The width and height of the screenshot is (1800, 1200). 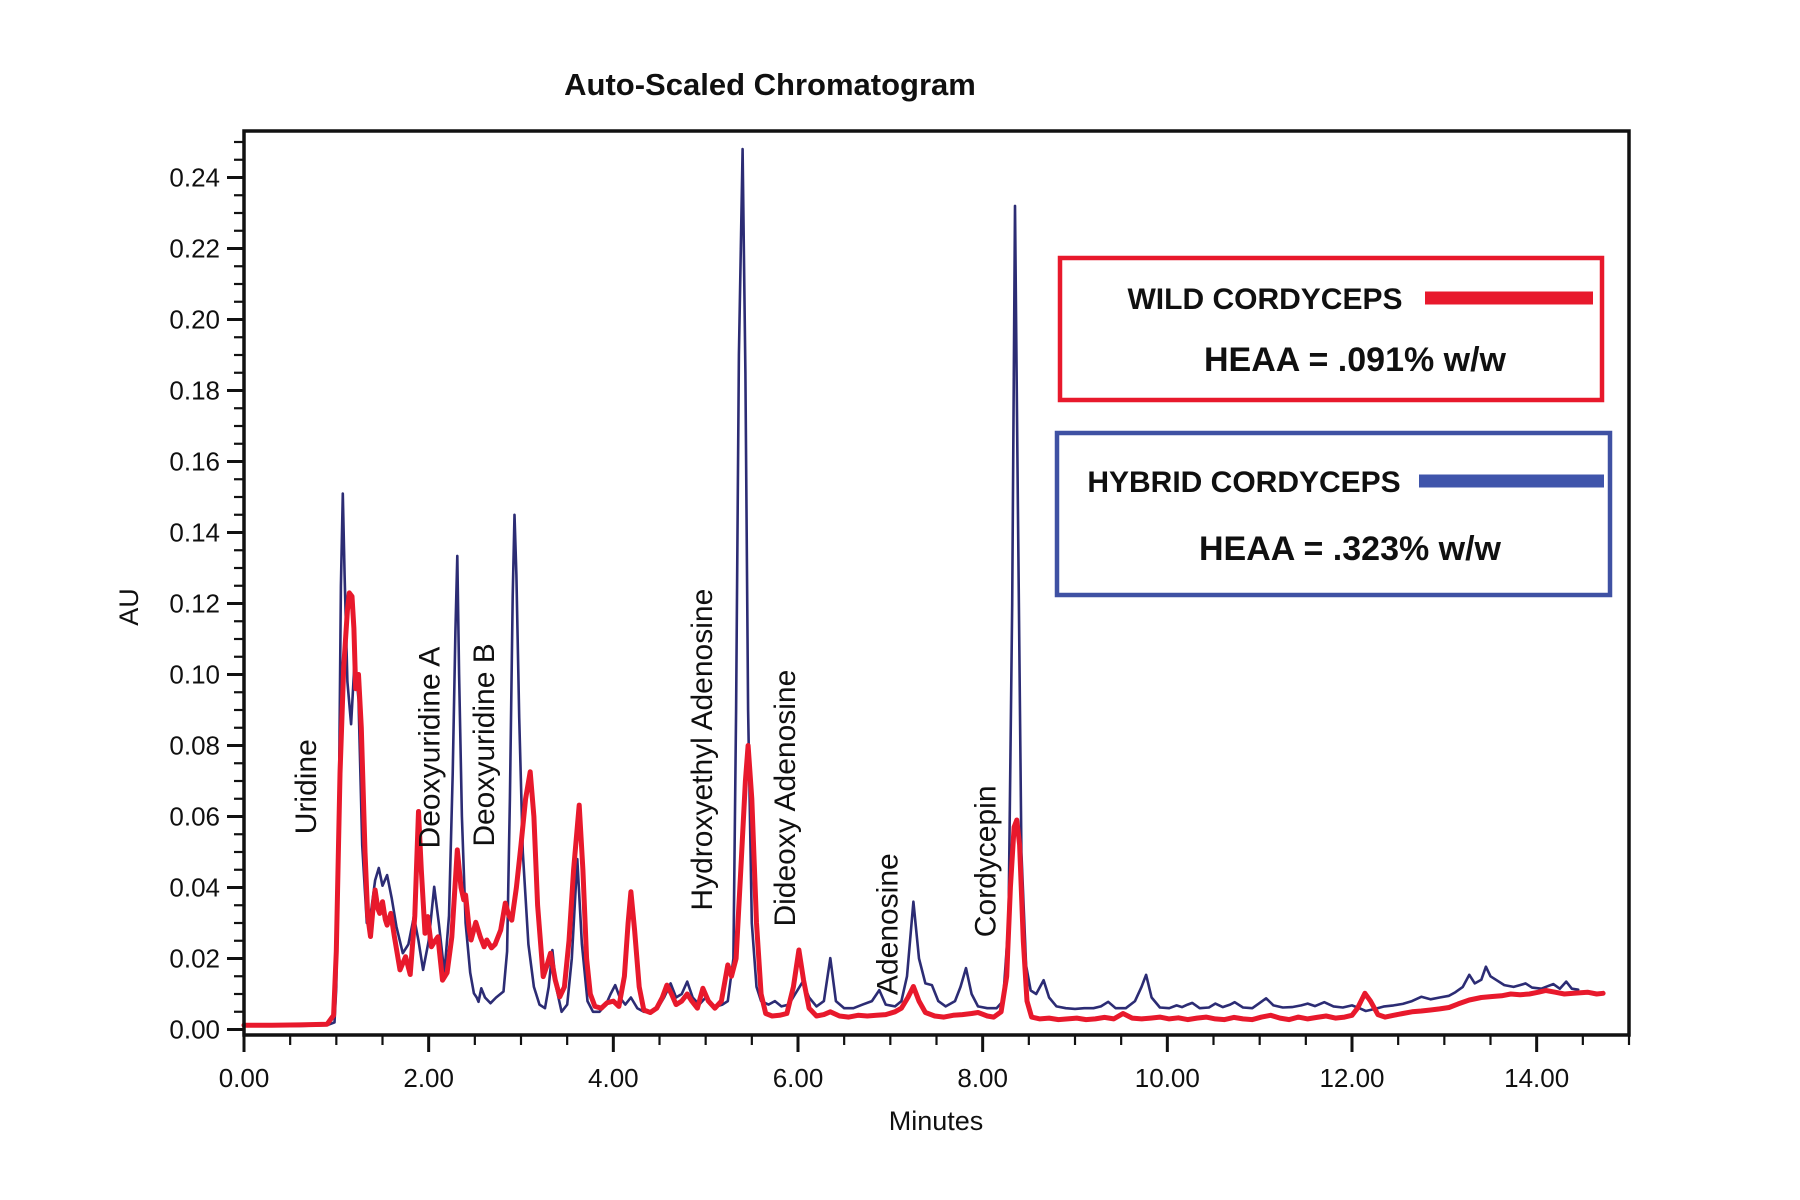 I want to click on y-tick-label: 0.02, so click(x=194, y=959).